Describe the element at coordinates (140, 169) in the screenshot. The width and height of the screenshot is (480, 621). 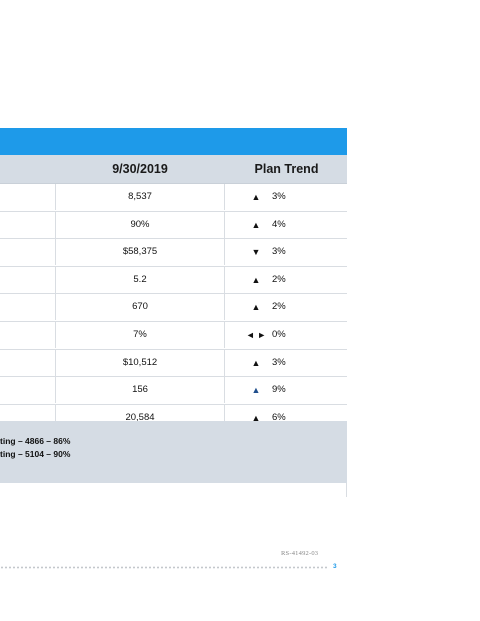
I see `column-header-date: 9/30/2019` at that location.